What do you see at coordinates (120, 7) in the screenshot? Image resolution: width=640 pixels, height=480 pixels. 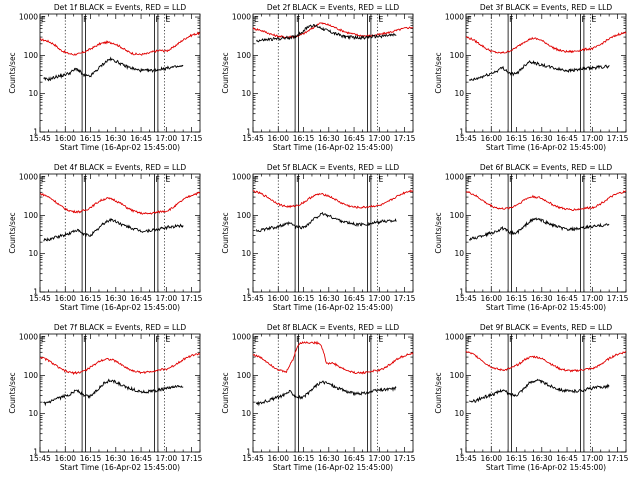 I see `panel-title: Det 1f BLACK = Events, RED = LLD` at bounding box center [120, 7].